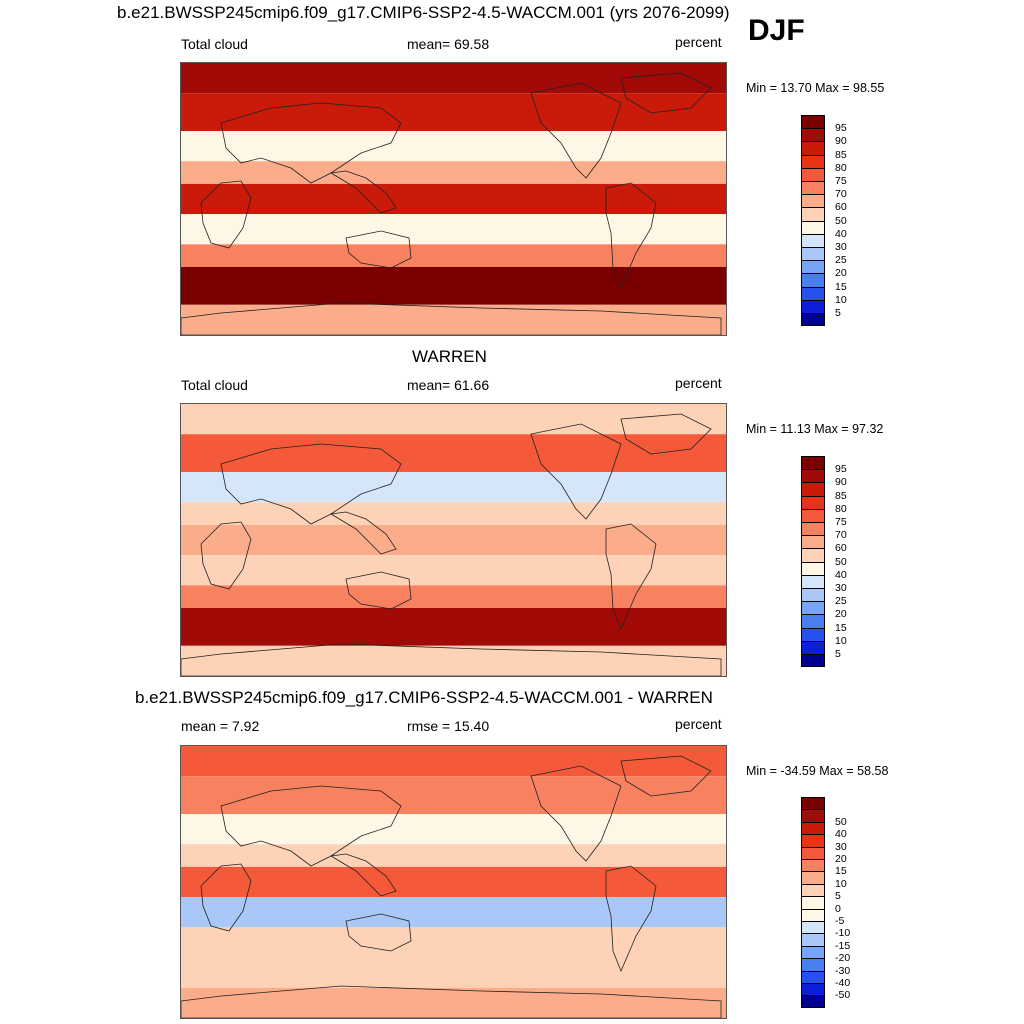 The height and width of the screenshot is (1024, 1024). What do you see at coordinates (843, 958) in the screenshot?
I see `colorbar-tick-label: -20` at bounding box center [843, 958].